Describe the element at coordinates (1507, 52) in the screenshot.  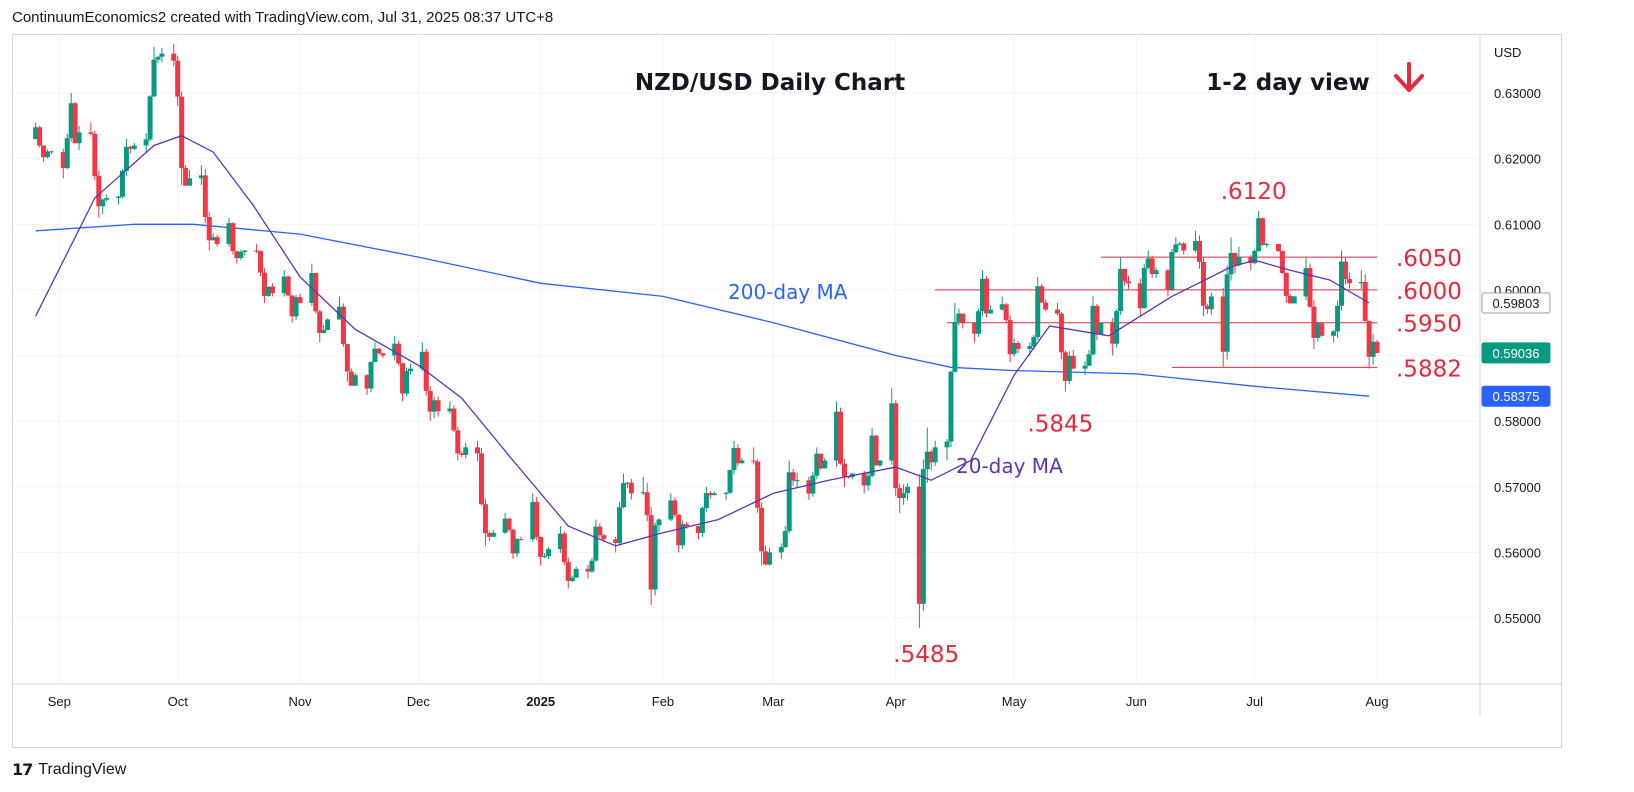
I see `currency-label: USD` at that location.